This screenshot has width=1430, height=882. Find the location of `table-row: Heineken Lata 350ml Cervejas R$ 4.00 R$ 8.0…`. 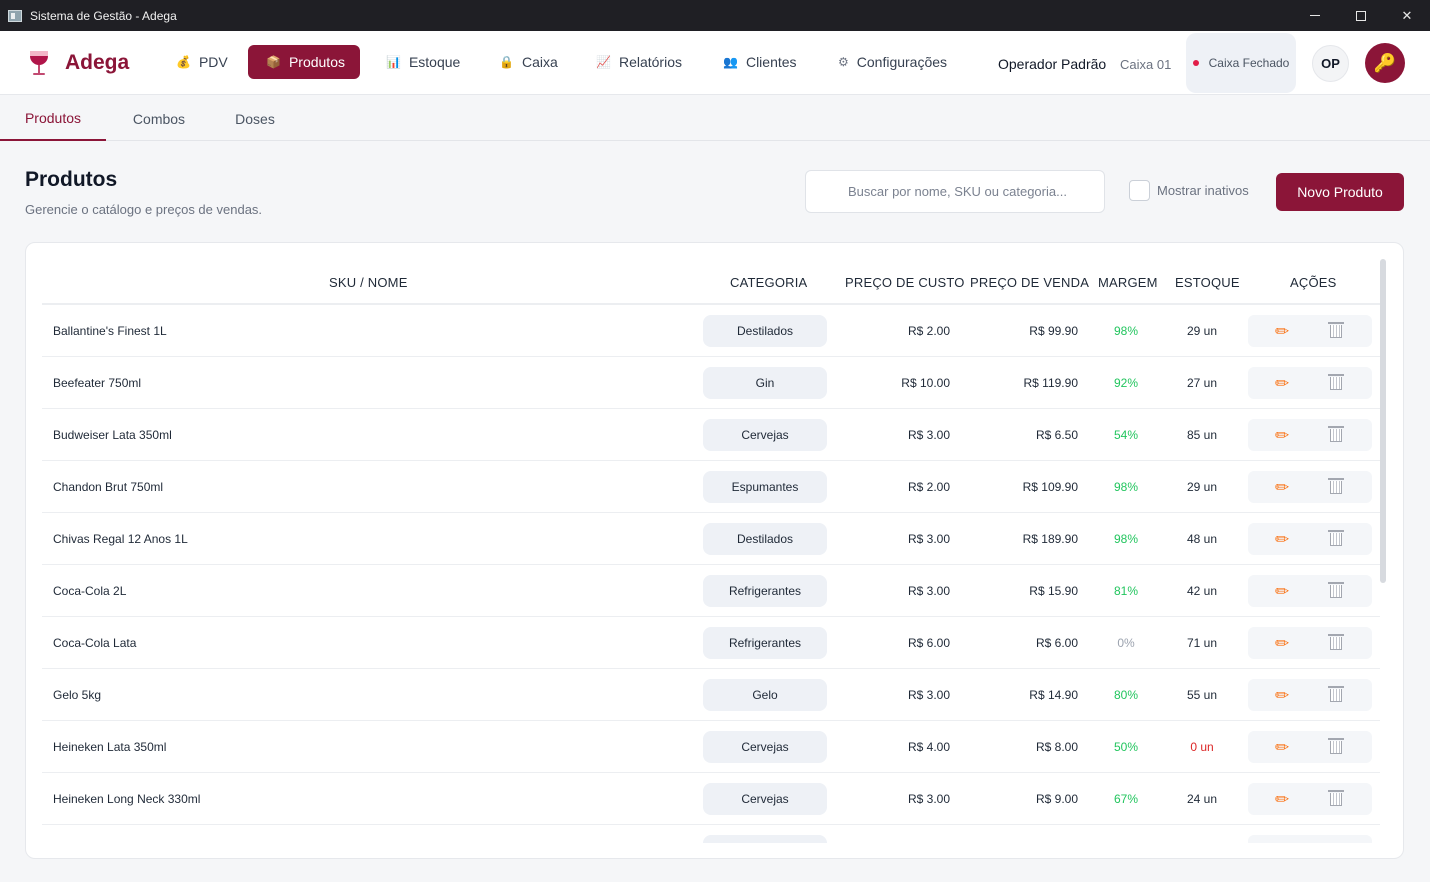

table-row: Heineken Lata 350ml Cervejas R$ 4.00 R$ 8.0… is located at coordinates (711, 747).